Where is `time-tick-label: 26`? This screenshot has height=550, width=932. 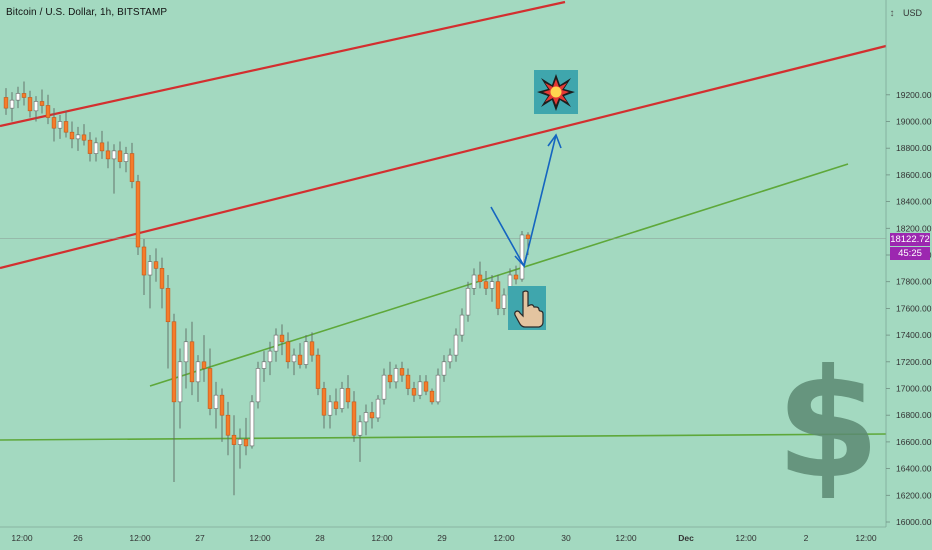
time-tick-label: 26 is located at coordinates (78, 538).